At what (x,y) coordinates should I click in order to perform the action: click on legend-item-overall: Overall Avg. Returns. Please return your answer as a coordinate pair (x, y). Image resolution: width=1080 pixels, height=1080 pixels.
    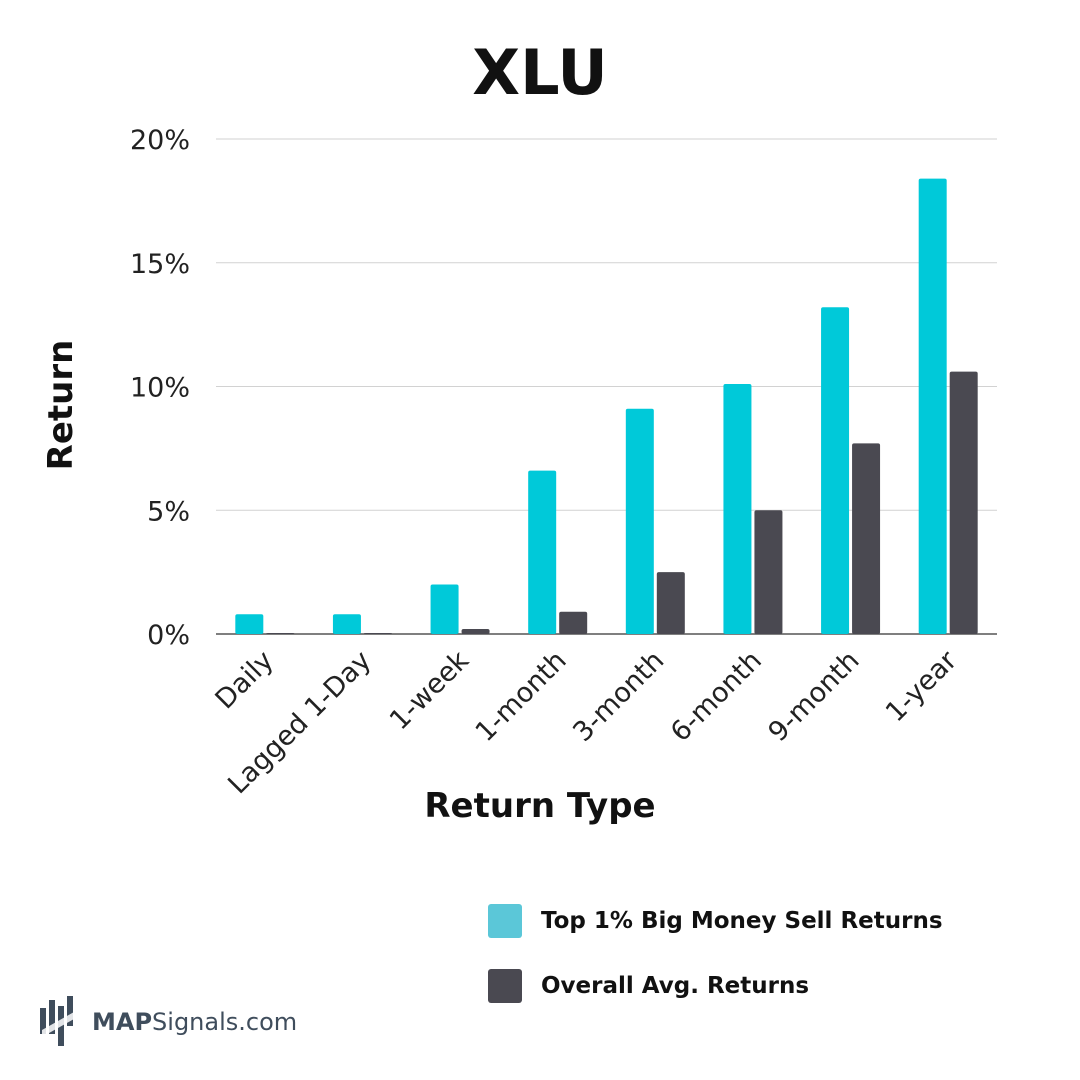
    Looking at the image, I should click on (715, 986).